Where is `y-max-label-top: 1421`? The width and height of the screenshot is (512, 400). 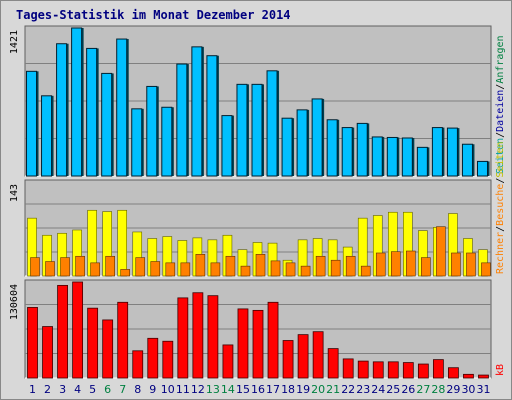
y-max-label-top: 1421 is located at coordinates (14, 42).